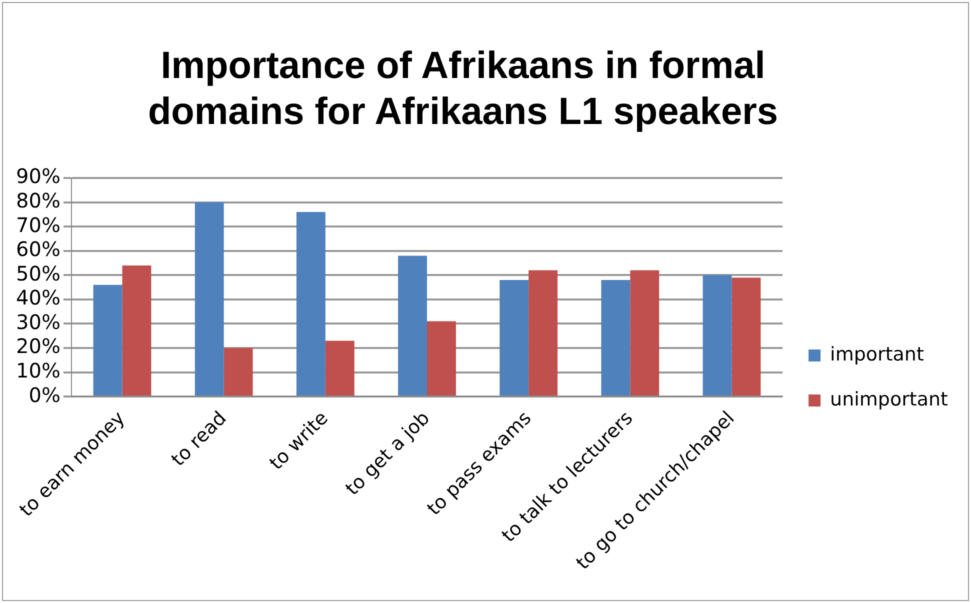 The height and width of the screenshot is (603, 971). Describe the element at coordinates (889, 399) in the screenshot. I see `legend-label: unimportant` at that location.